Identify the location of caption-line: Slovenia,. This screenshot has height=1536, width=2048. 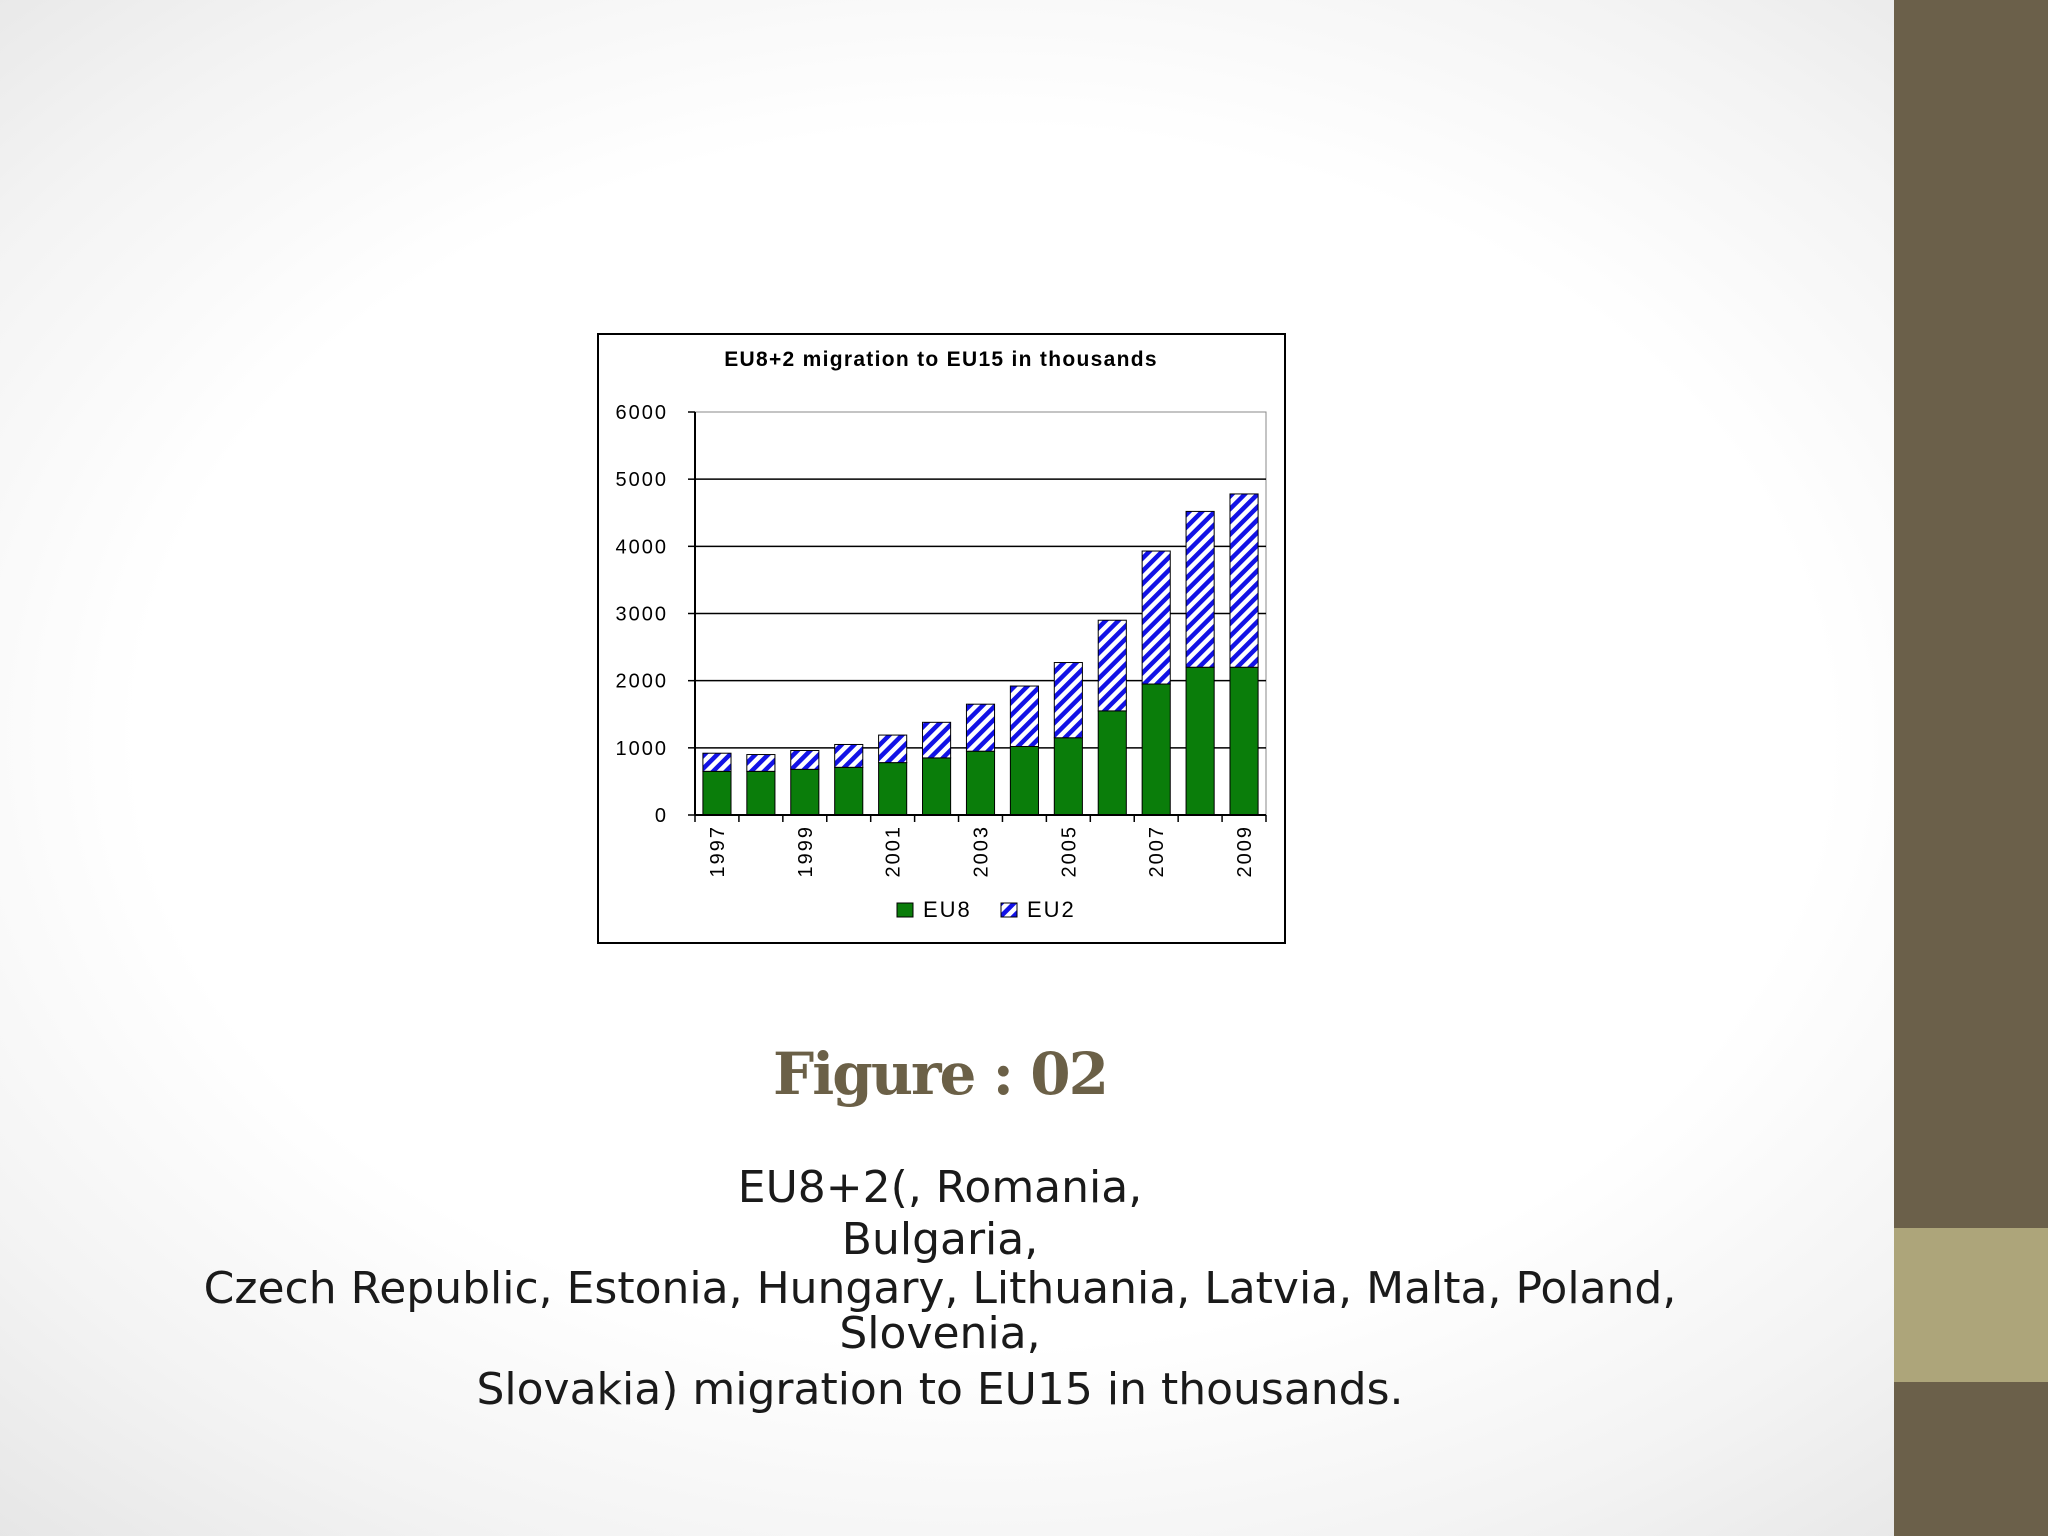
(940, 1333).